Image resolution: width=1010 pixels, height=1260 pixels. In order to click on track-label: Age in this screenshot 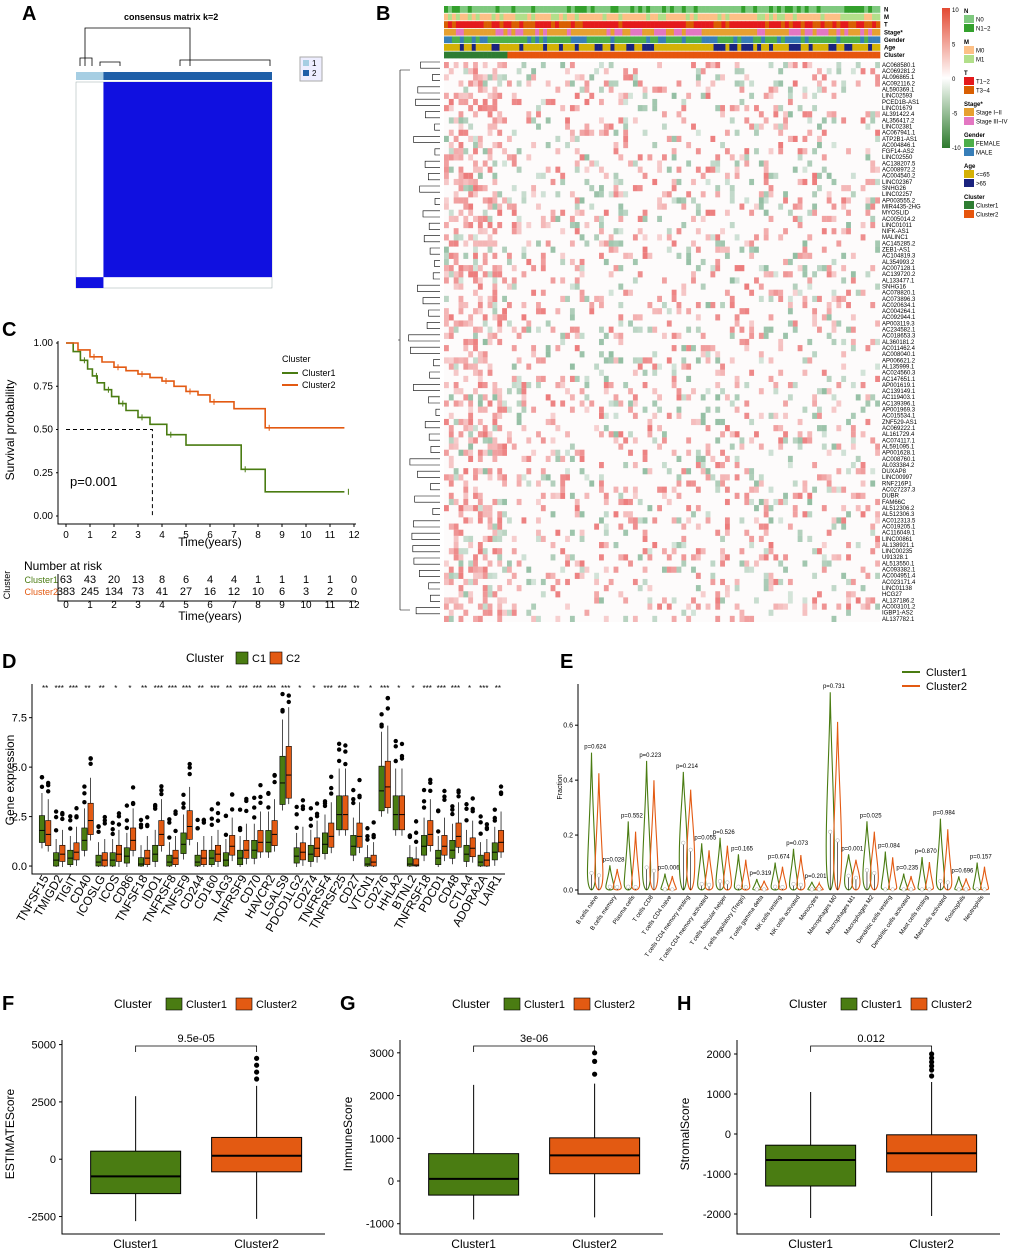, I will do `click(890, 49)`.